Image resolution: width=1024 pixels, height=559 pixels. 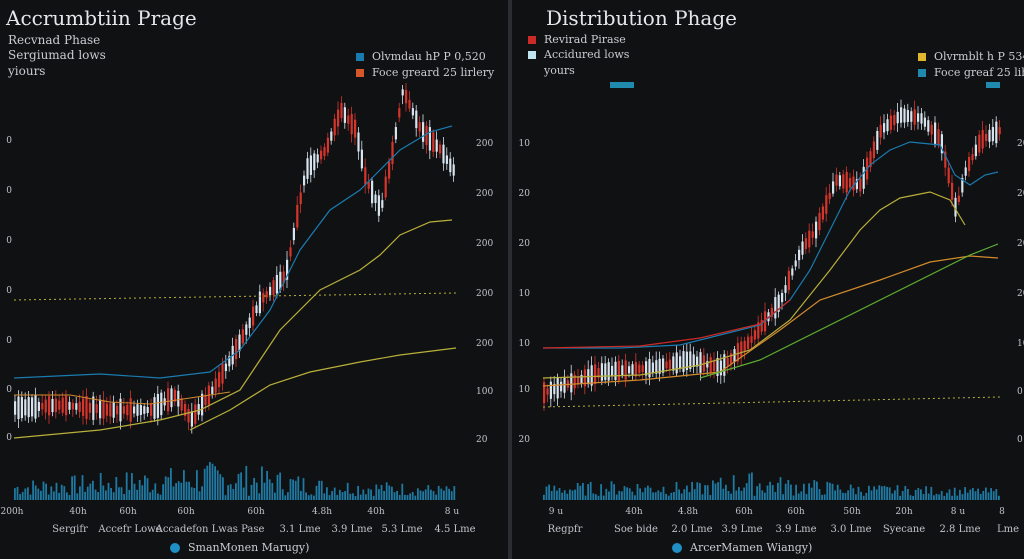 What do you see at coordinates (122, 398) in the screenshot?
I see `left-orange-ma` at bounding box center [122, 398].